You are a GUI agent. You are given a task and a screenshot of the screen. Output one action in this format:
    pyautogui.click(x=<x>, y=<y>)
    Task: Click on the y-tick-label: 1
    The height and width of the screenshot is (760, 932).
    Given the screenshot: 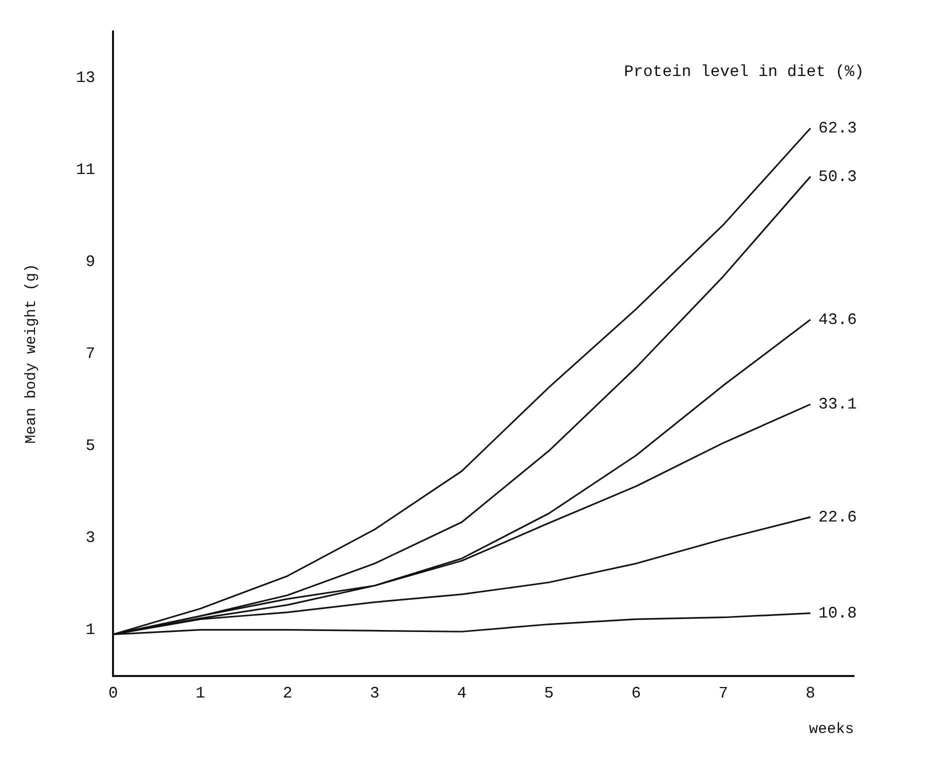 What is the action you would take?
    pyautogui.click(x=91, y=630)
    